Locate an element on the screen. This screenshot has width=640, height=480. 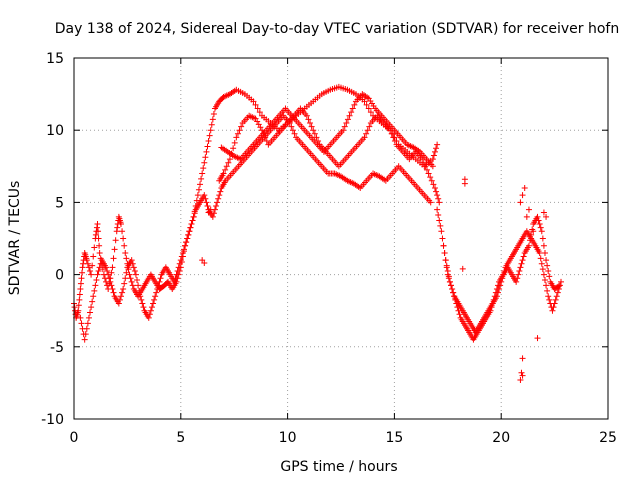
x-tick-label: 10 is located at coordinates (288, 438).